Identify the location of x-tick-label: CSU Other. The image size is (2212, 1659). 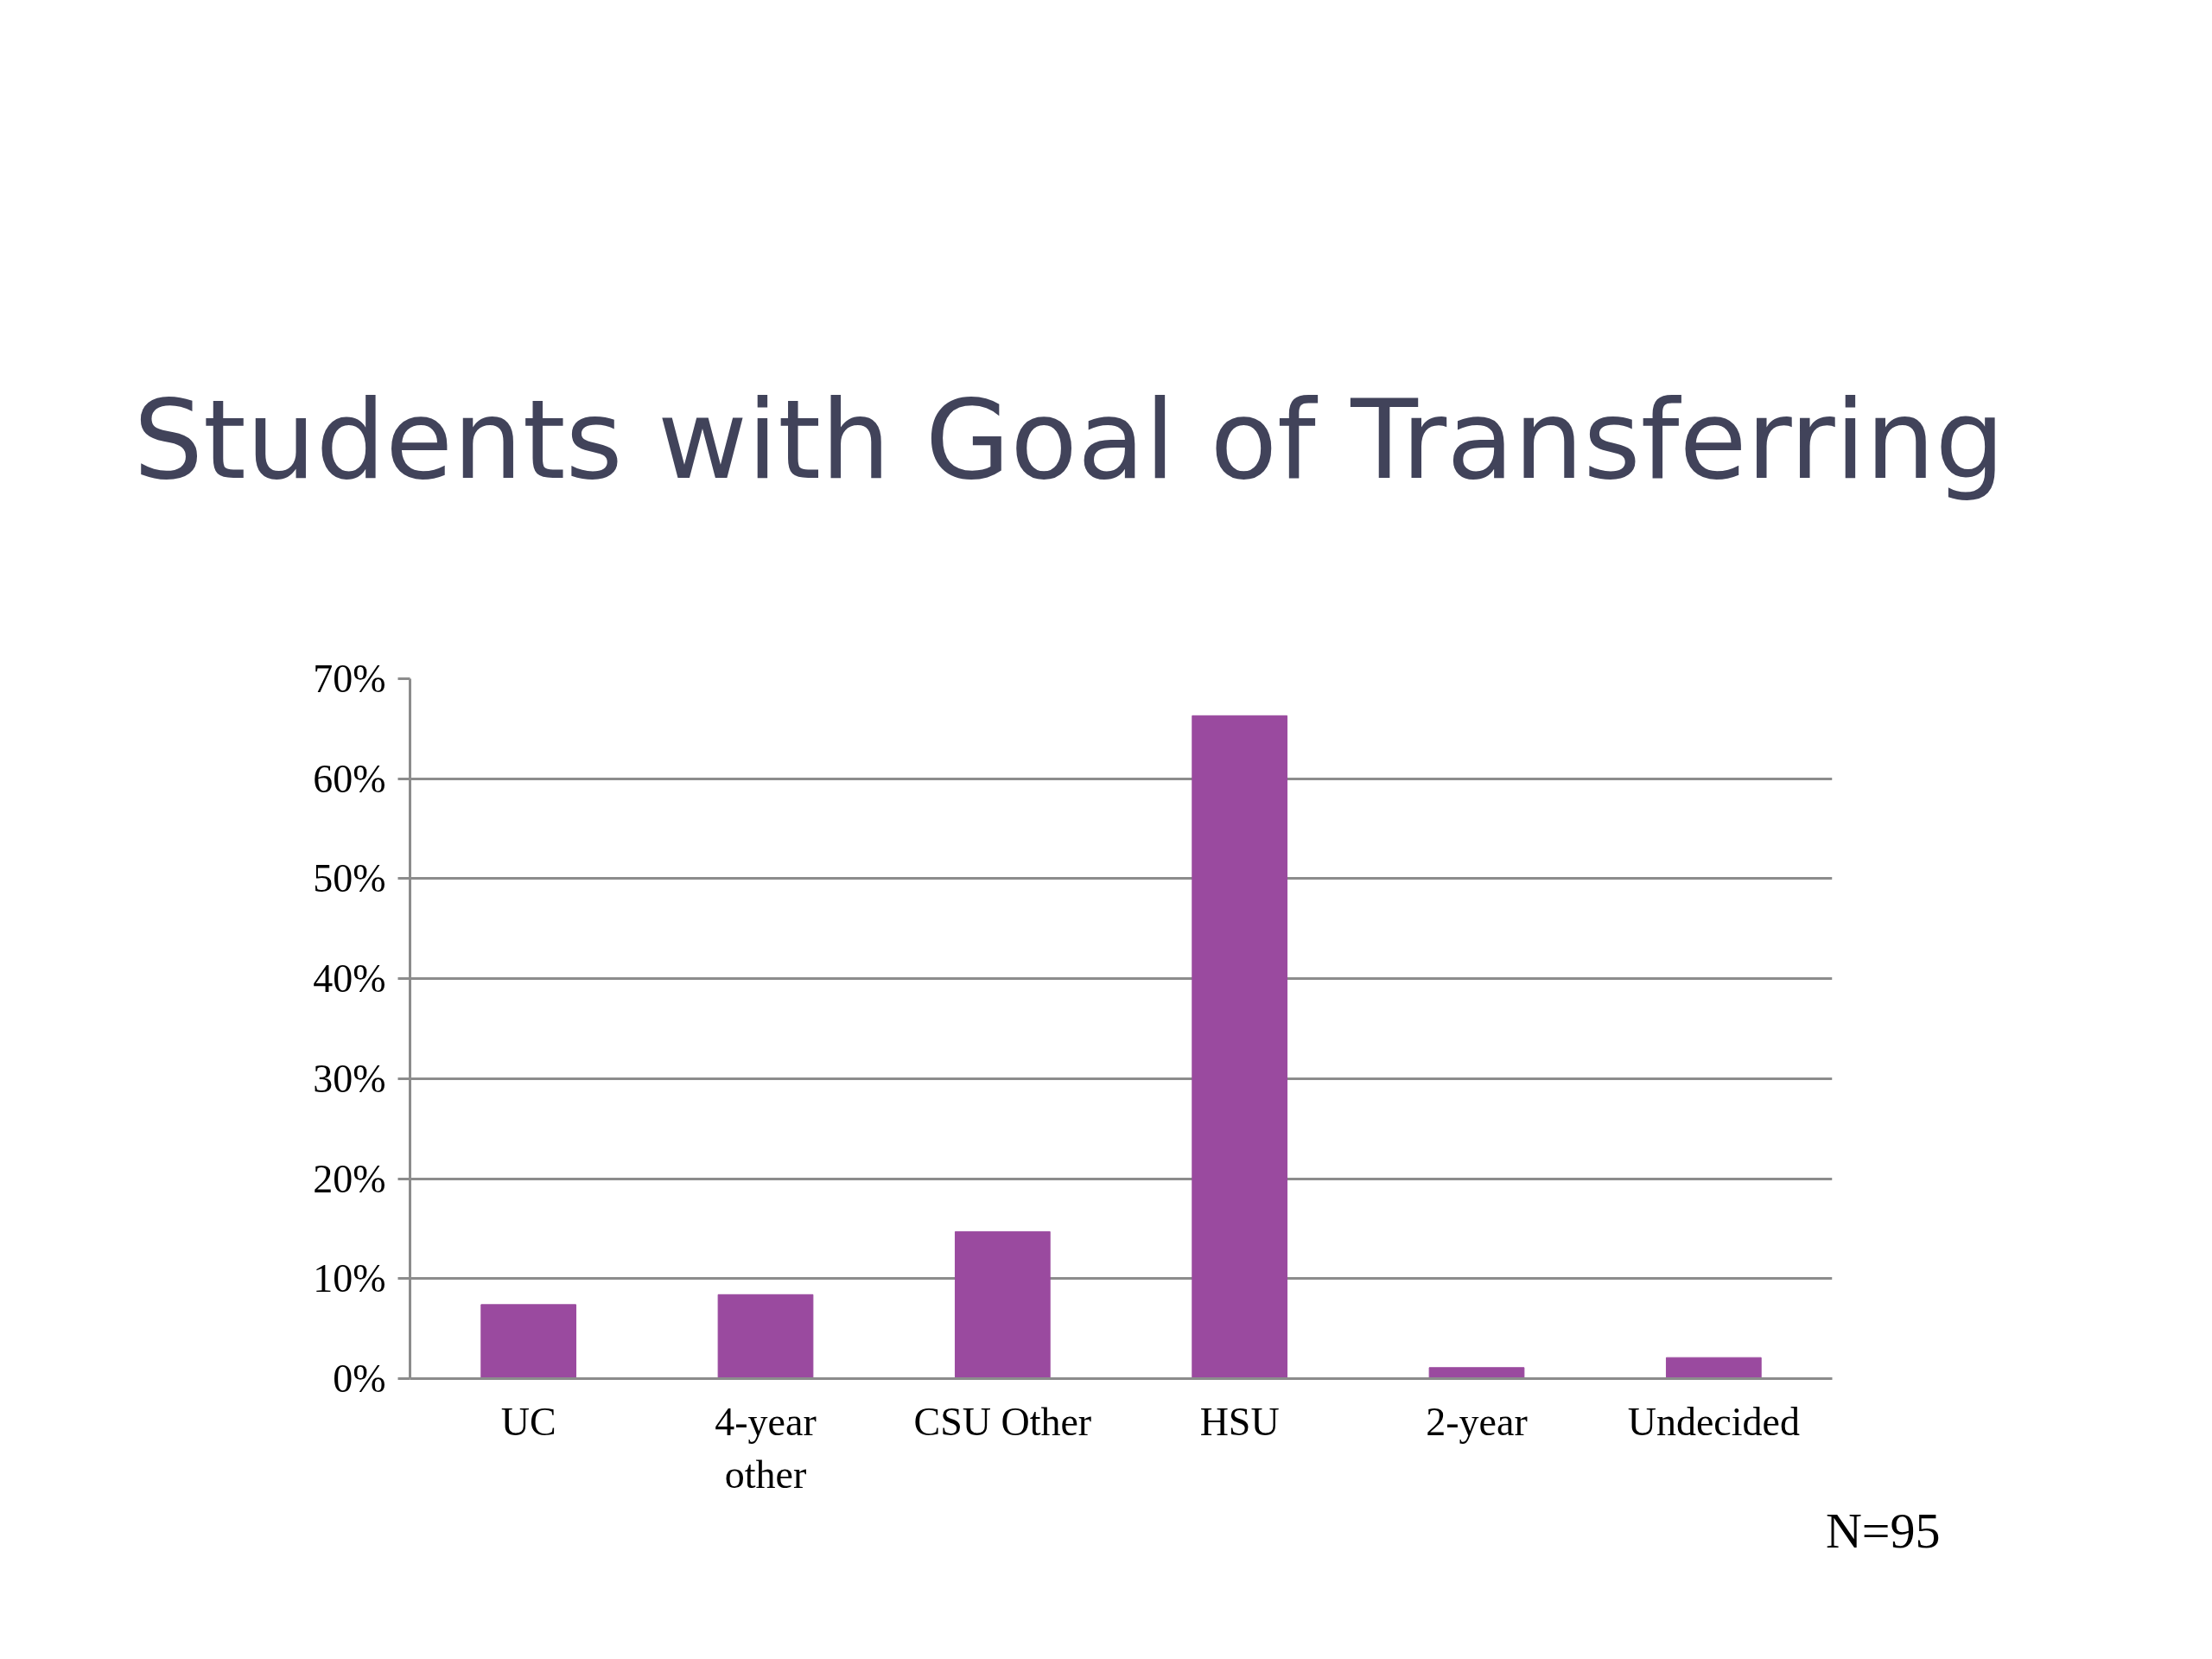
(1002, 1421).